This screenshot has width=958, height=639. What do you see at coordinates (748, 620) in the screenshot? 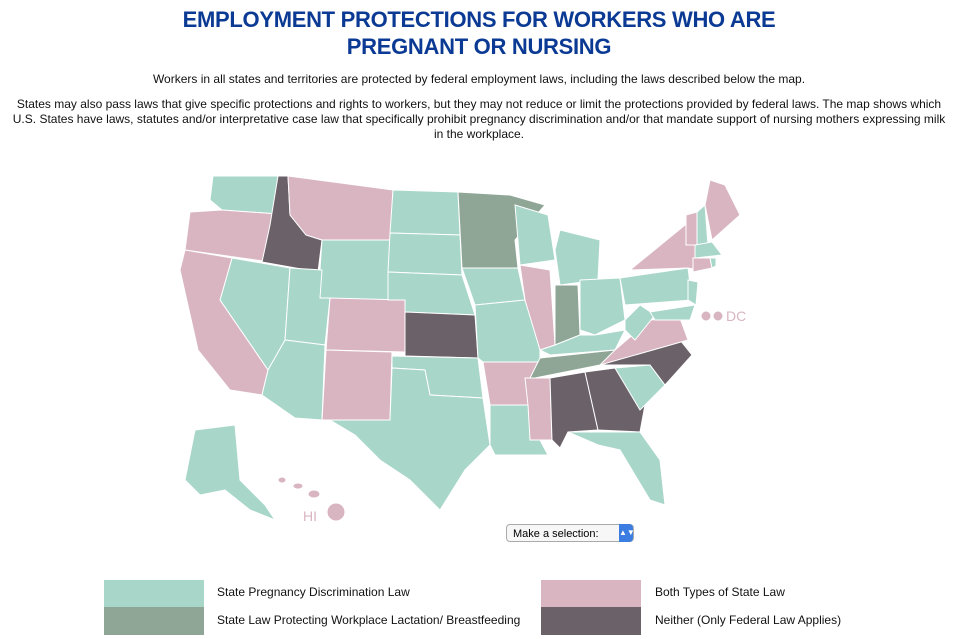
I see `legend-label: Neither (Only Federal Law Applies)` at bounding box center [748, 620].